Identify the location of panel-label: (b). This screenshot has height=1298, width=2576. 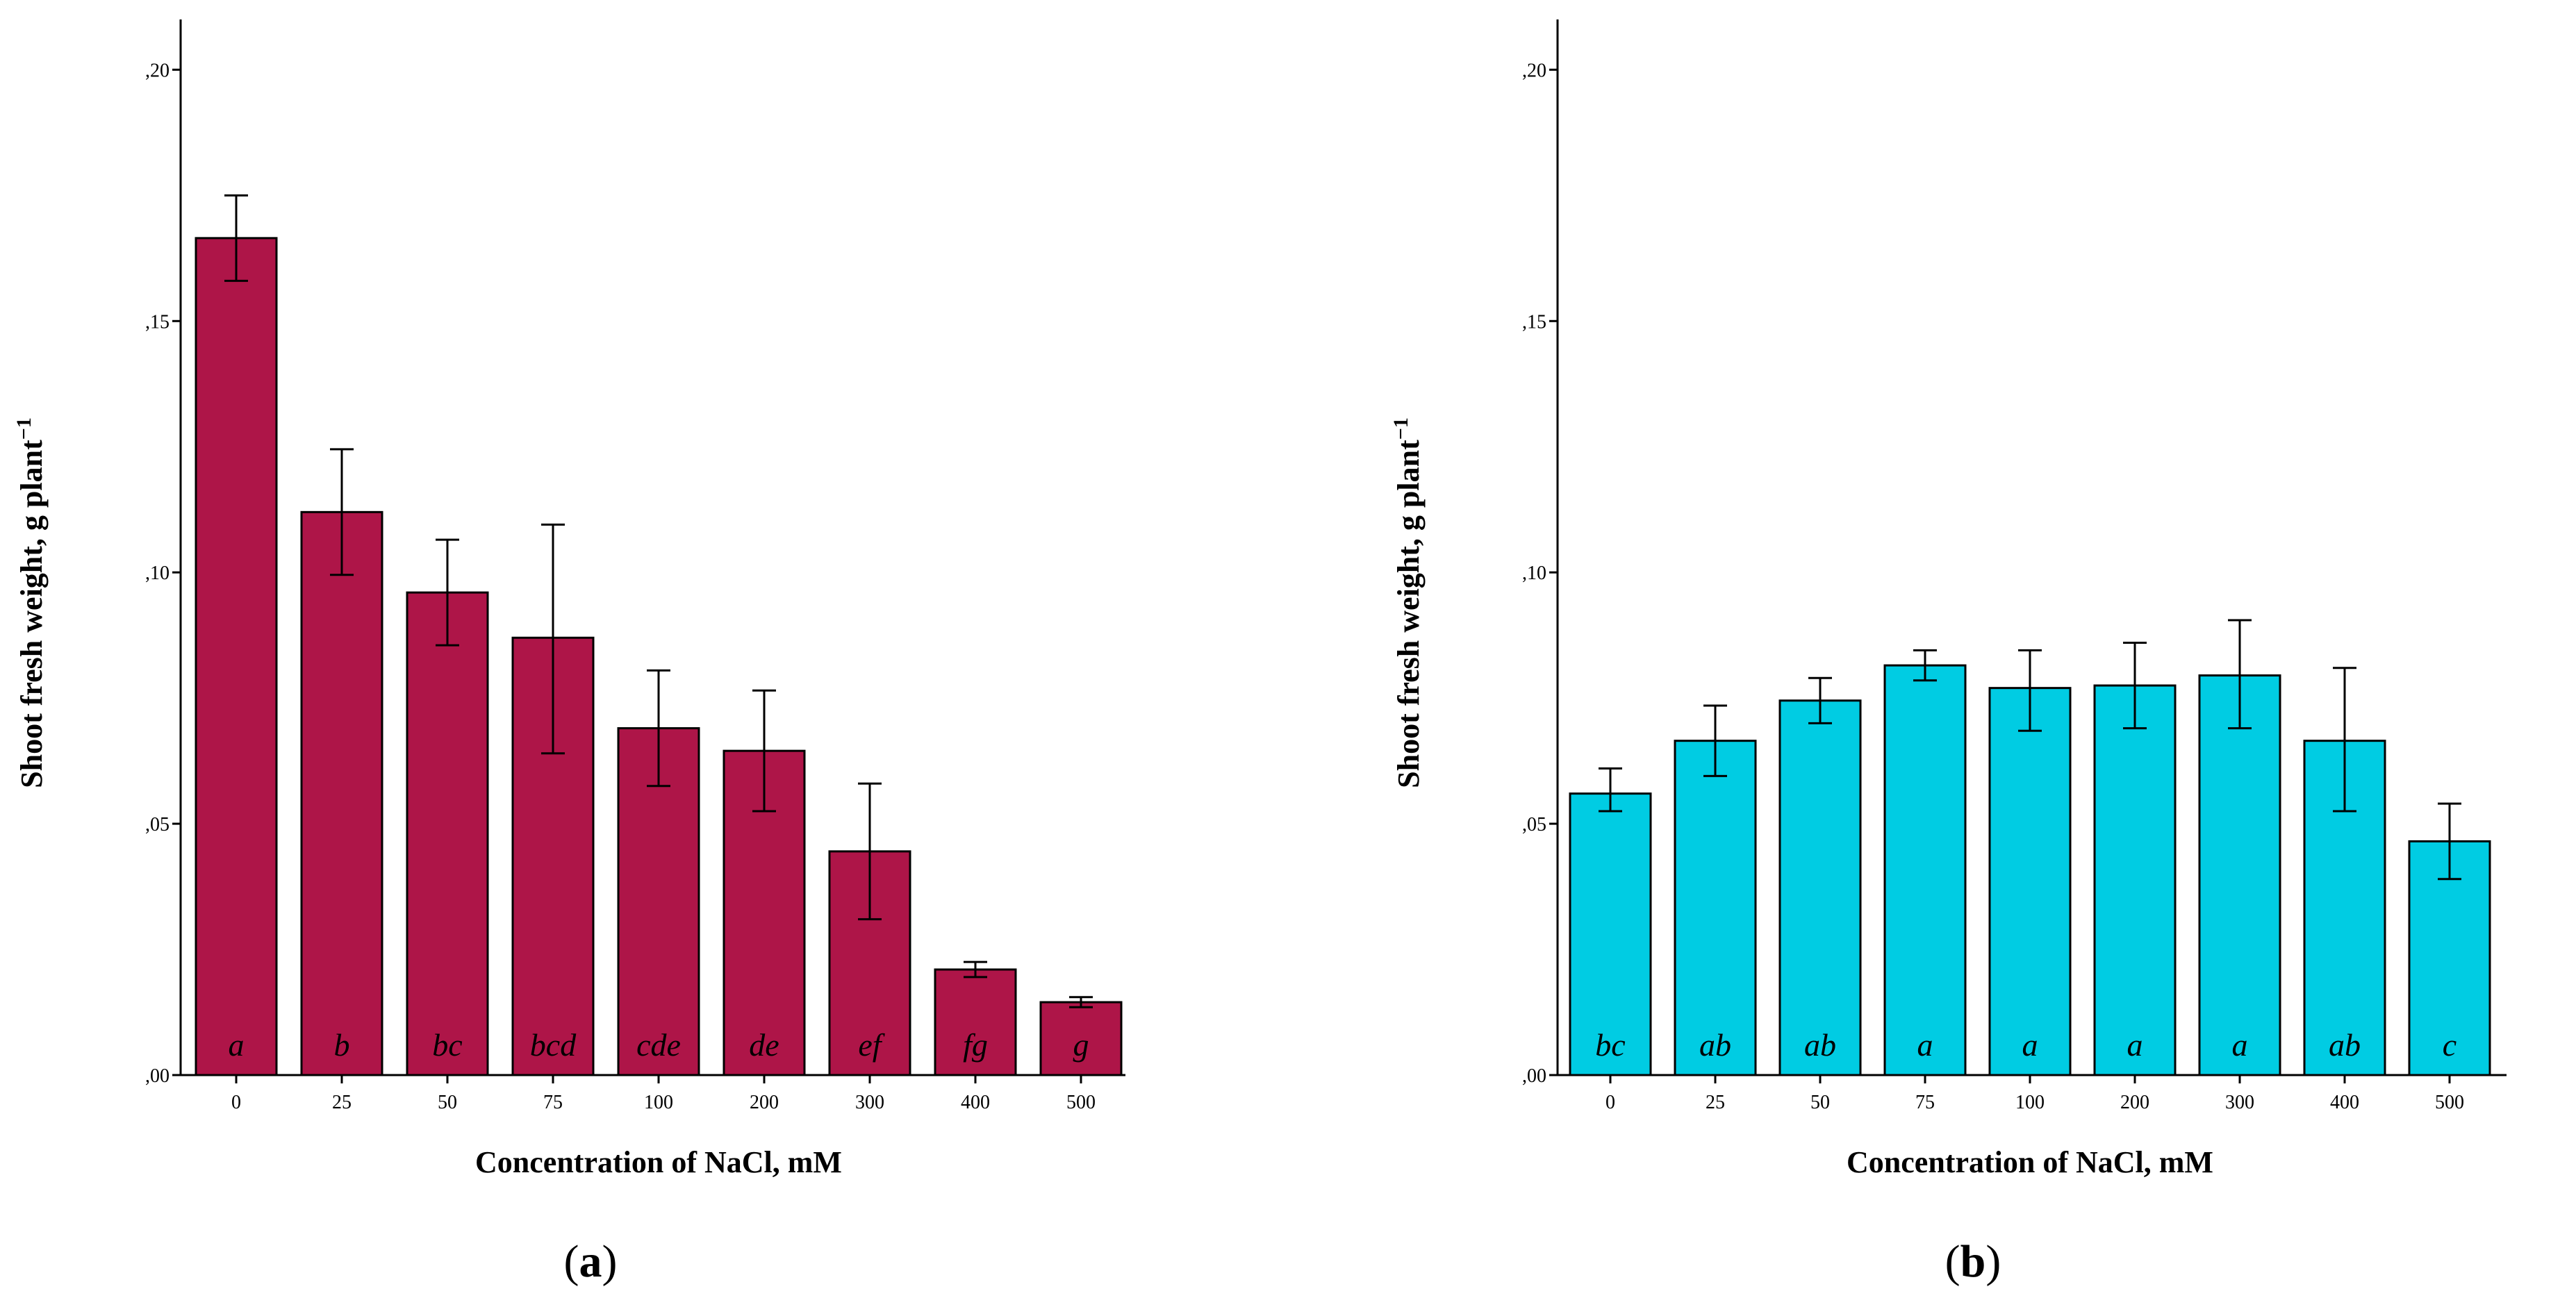
(1973, 1261).